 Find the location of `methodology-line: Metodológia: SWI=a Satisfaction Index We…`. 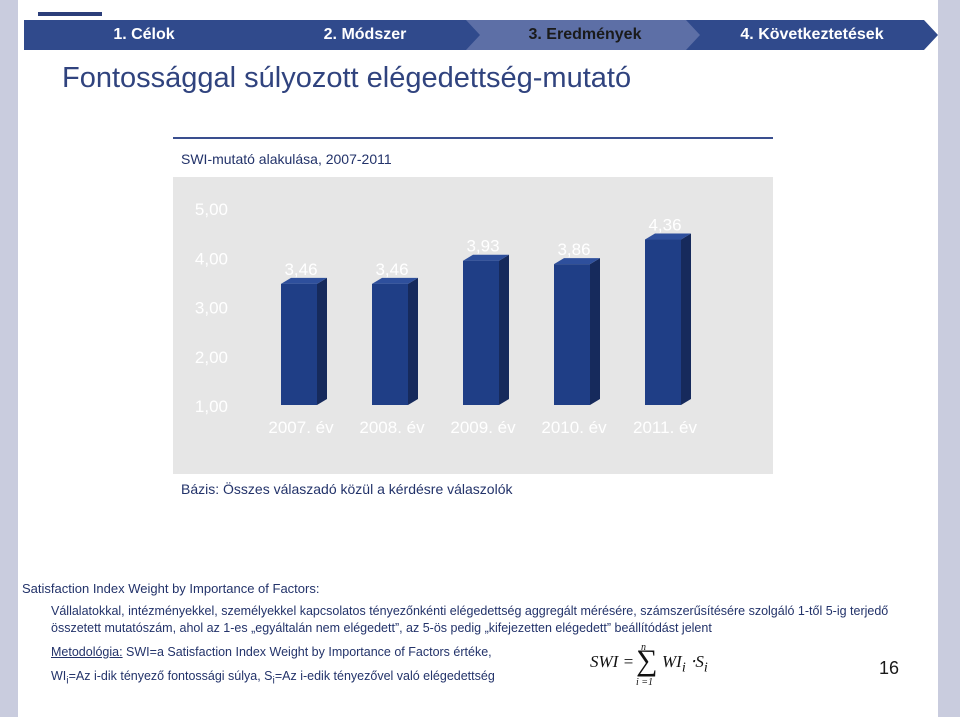

methodology-line: Metodológia: SWI=a Satisfaction Index We… is located at coordinates (271, 652).